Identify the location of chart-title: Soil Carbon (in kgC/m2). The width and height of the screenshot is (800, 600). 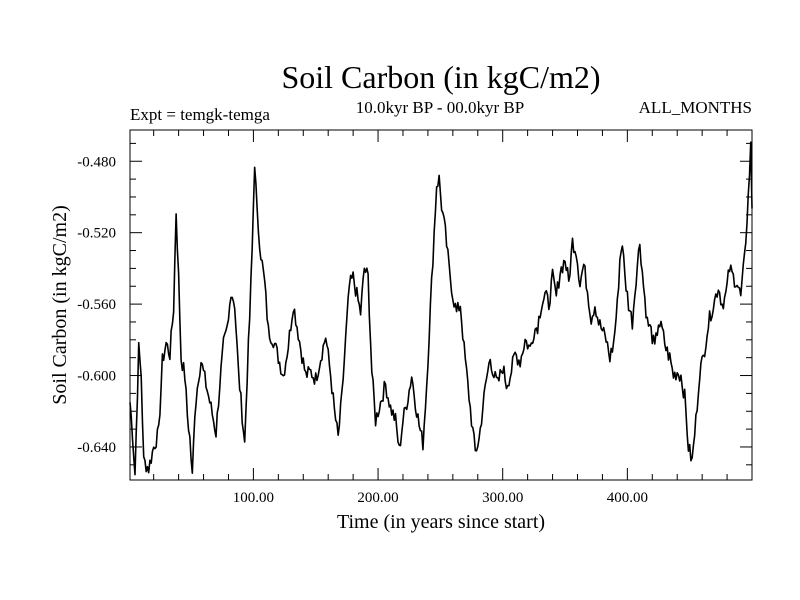
(440, 77).